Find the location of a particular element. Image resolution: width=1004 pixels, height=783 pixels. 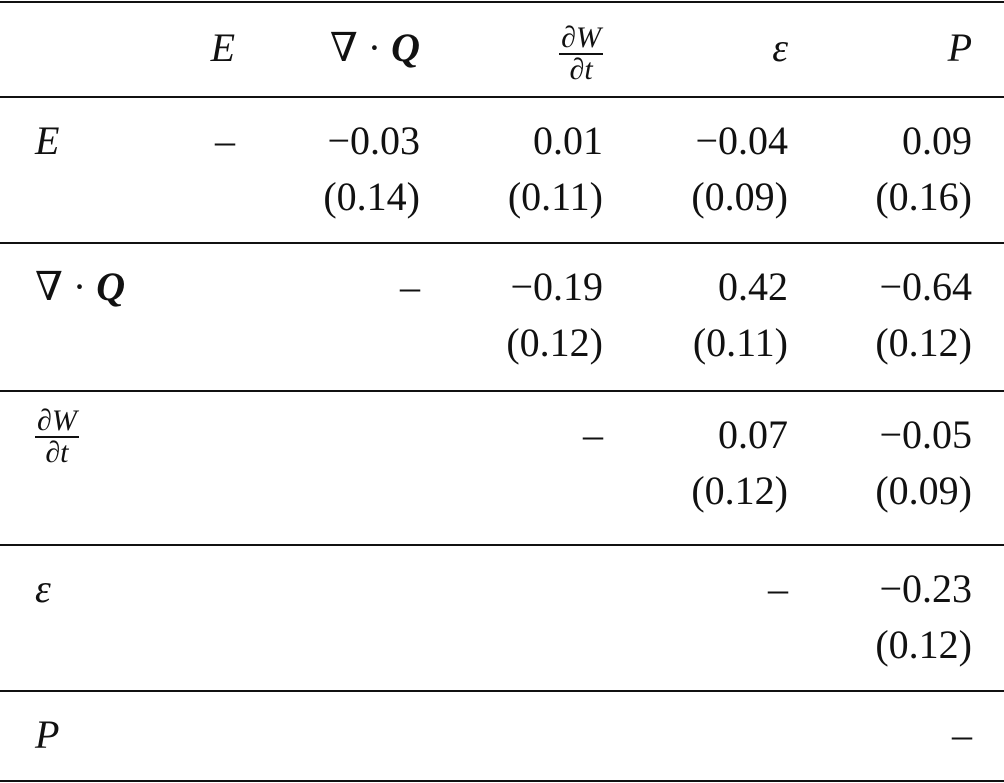

cell: (0.16) is located at coordinates (923, 197).